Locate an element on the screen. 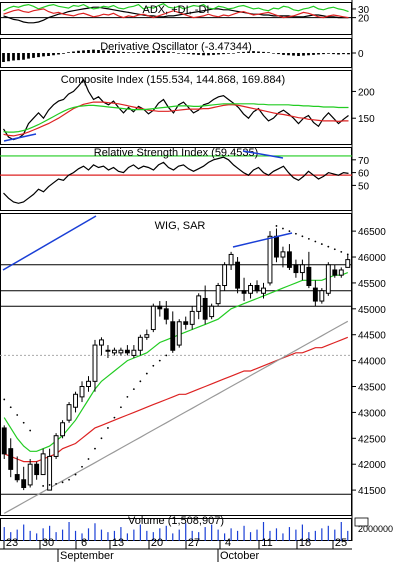 Image resolution: width=400 pixels, height=562 pixels. y-tick-label: 70 is located at coordinates (364, 161).